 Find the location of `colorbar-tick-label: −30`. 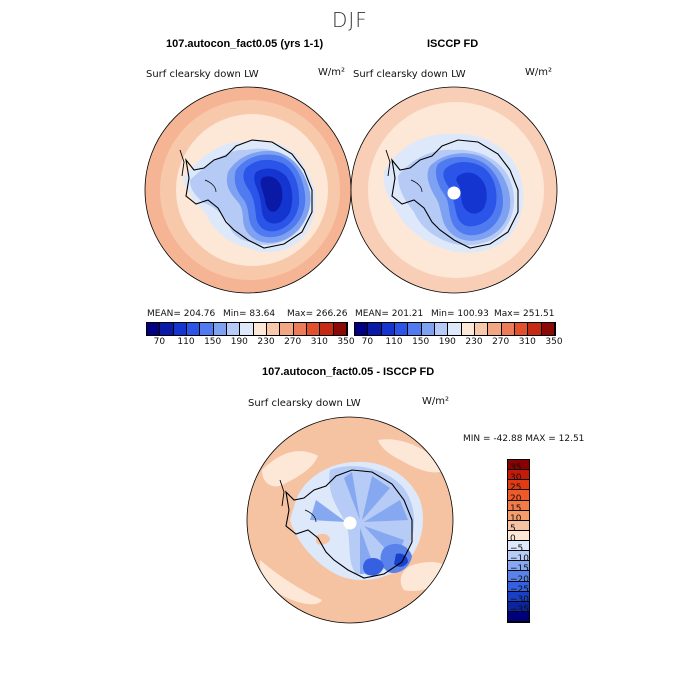

colorbar-tick-label: −30 is located at coordinates (519, 599).